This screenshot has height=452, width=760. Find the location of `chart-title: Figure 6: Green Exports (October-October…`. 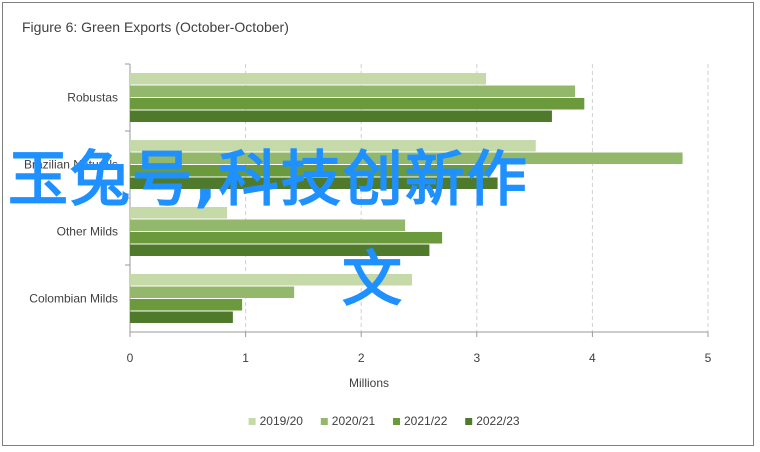

chart-title: Figure 6: Green Exports (October-October… is located at coordinates (155, 27).